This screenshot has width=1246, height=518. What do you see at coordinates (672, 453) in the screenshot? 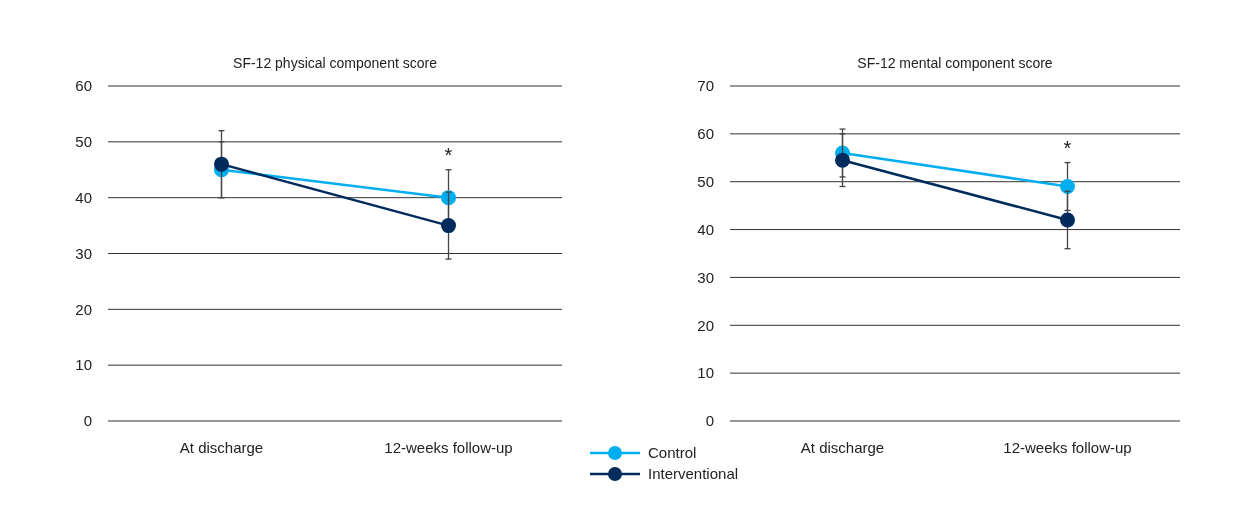
I see `legend-label: Control` at bounding box center [672, 453].